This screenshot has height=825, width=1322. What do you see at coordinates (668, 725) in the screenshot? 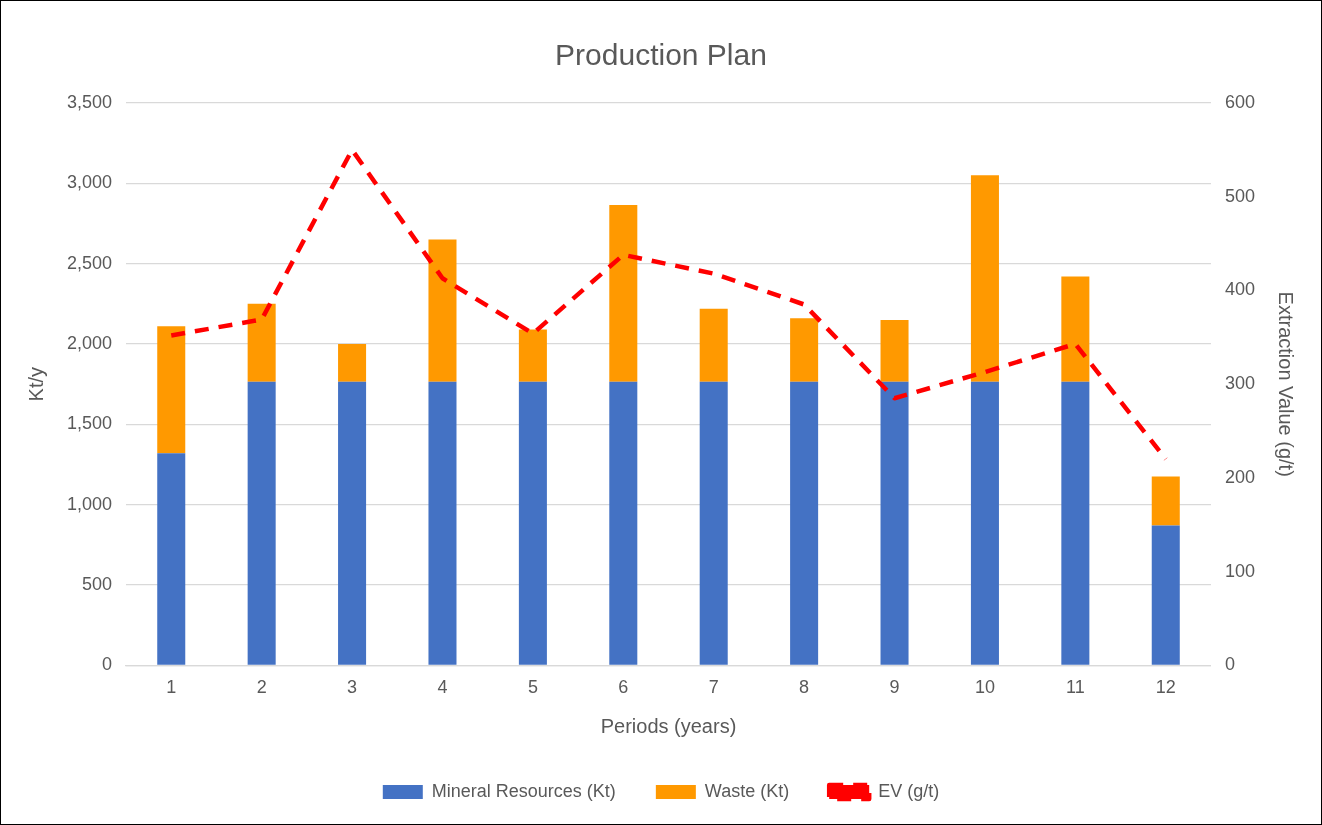
I see `x-axis-title: Periods (years)` at bounding box center [668, 725].